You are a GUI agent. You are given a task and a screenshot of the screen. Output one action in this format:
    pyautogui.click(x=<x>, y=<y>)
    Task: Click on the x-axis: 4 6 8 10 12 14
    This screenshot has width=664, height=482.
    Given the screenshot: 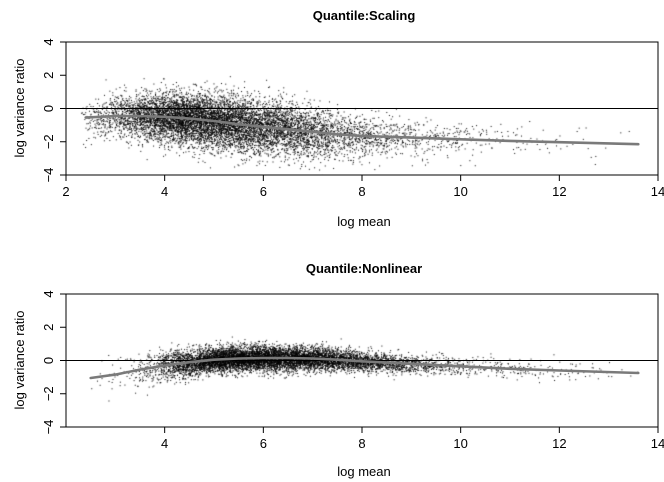 What is the action you would take?
    pyautogui.click(x=412, y=439)
    